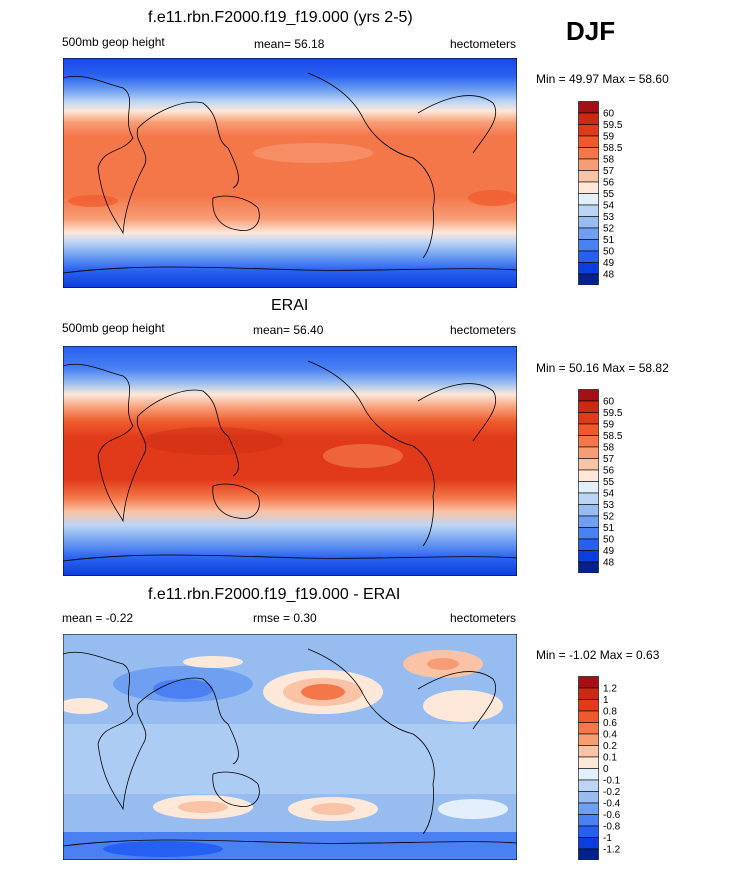  Describe the element at coordinates (274, 594) in the screenshot. I see `panel-3-title: f.e11.rbn.F2000.f19_f19.000 - ERAI` at that location.